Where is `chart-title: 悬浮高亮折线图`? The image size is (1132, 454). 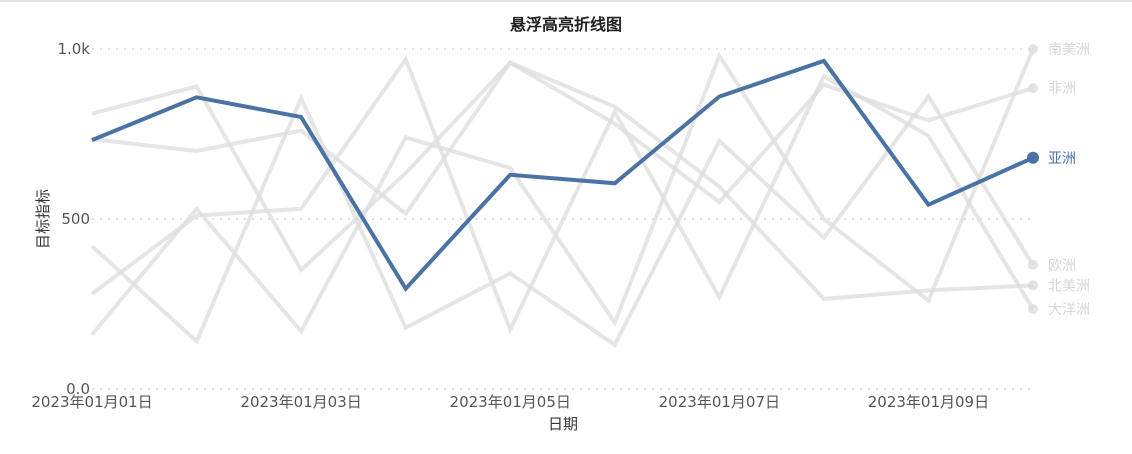 chart-title: 悬浮高亮折线图 is located at coordinates (565, 24).